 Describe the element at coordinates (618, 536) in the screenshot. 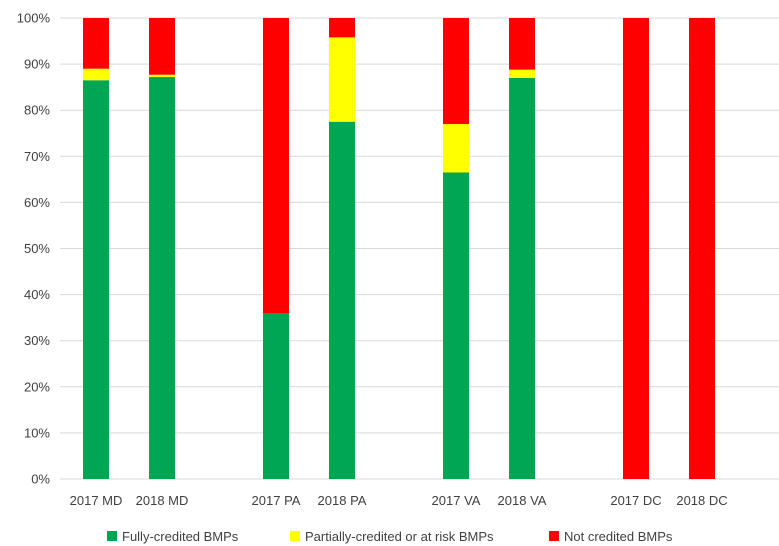

I see `legend-label: Not credited BMPs` at that location.